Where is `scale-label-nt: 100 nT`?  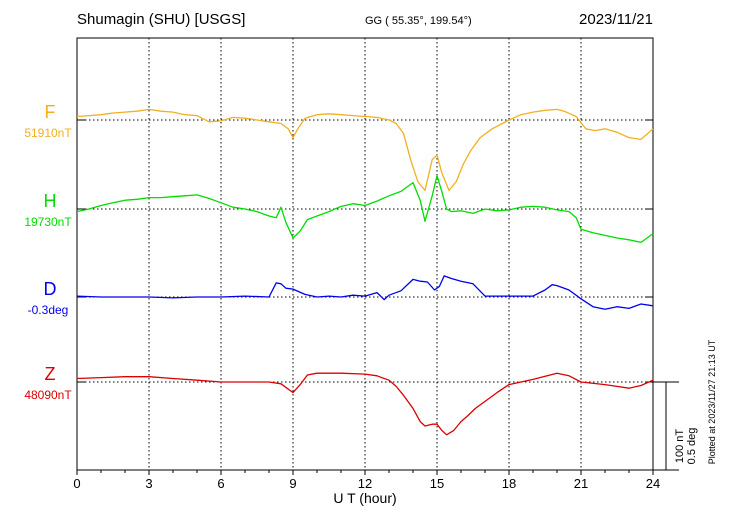 scale-label-nt: 100 nT is located at coordinates (680, 446).